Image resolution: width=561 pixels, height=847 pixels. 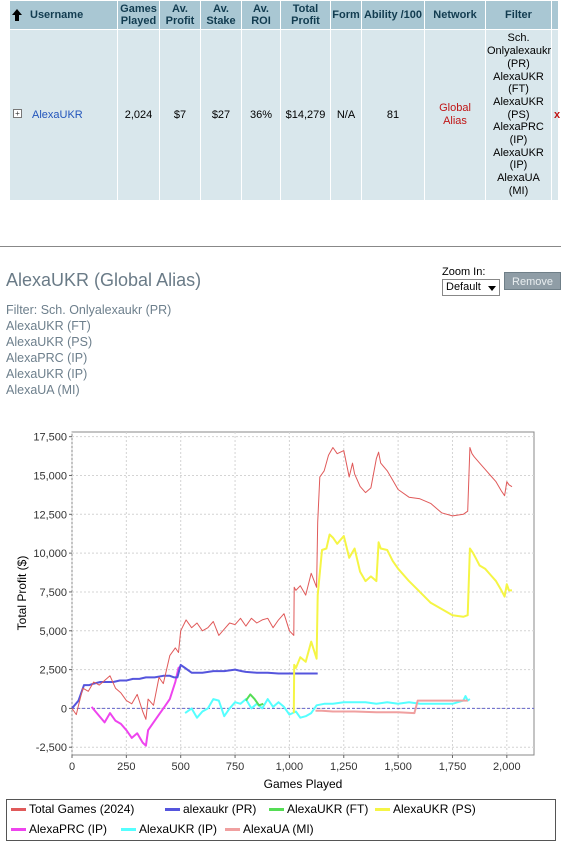 I want to click on series-line-alexaukr-ps, so click(x=402, y=623).